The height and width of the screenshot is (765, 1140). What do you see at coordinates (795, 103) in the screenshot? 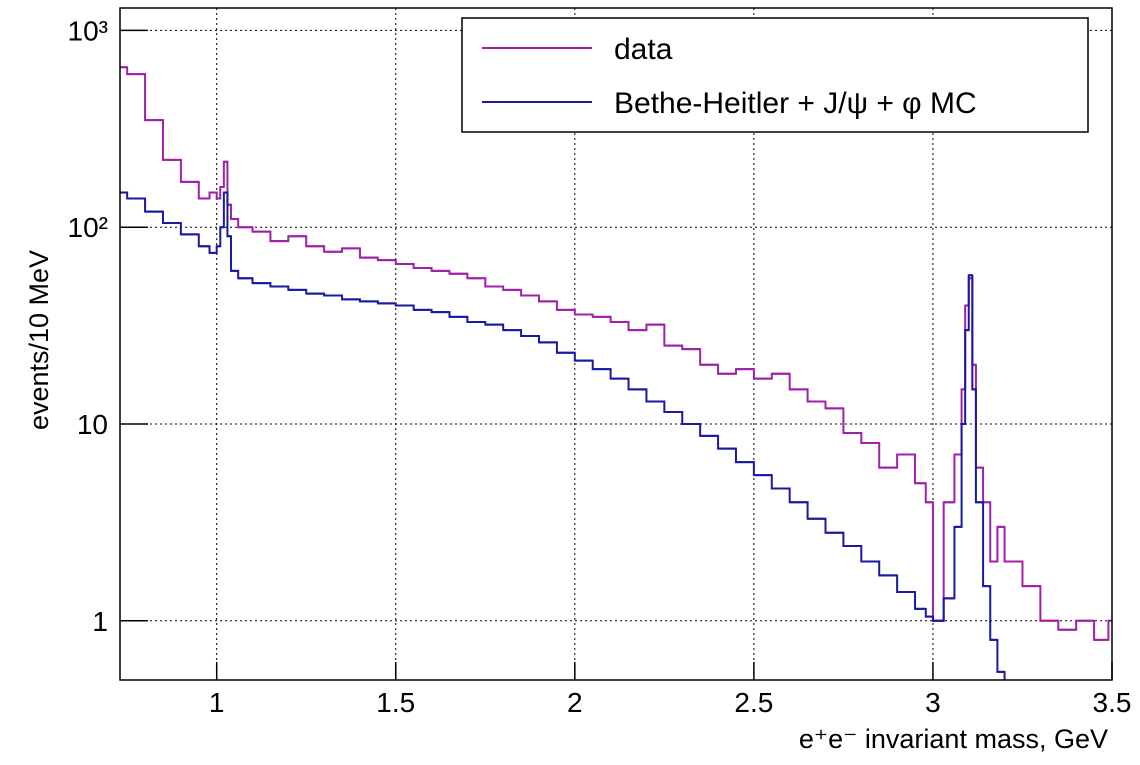
I see `legend-label: Bethe-Heitler + J/ψ + φ MC` at bounding box center [795, 103].